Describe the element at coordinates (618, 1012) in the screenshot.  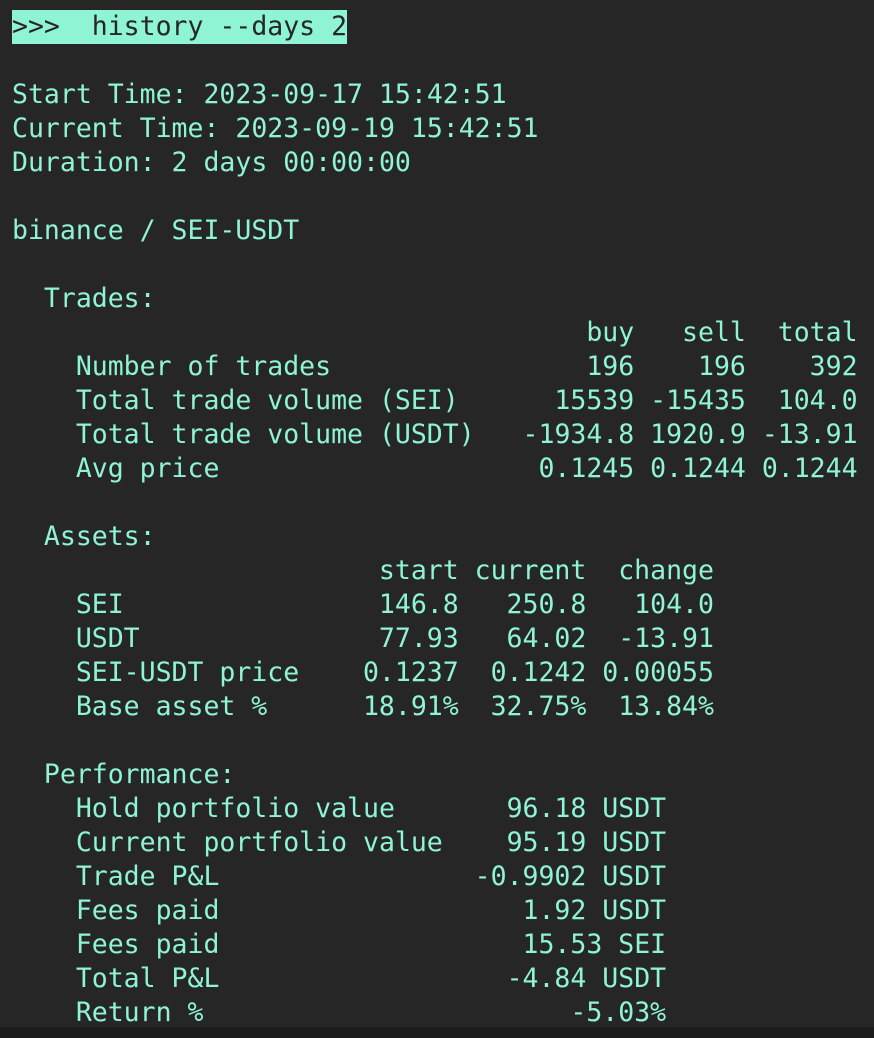
I see `performance-value: -5.03%` at that location.